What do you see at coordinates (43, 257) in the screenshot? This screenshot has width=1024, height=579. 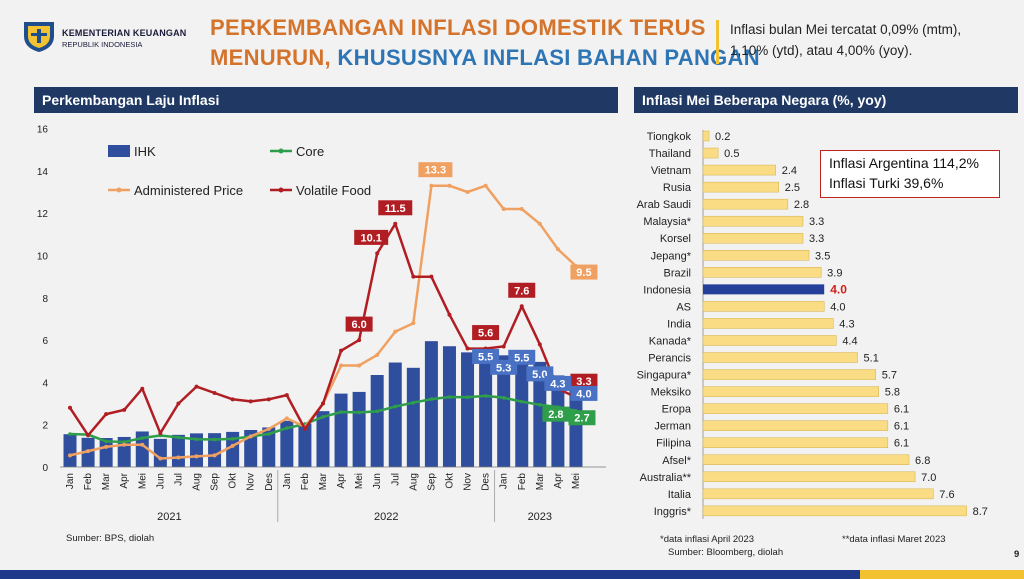 I see `y-tick-label: 10` at bounding box center [43, 257].